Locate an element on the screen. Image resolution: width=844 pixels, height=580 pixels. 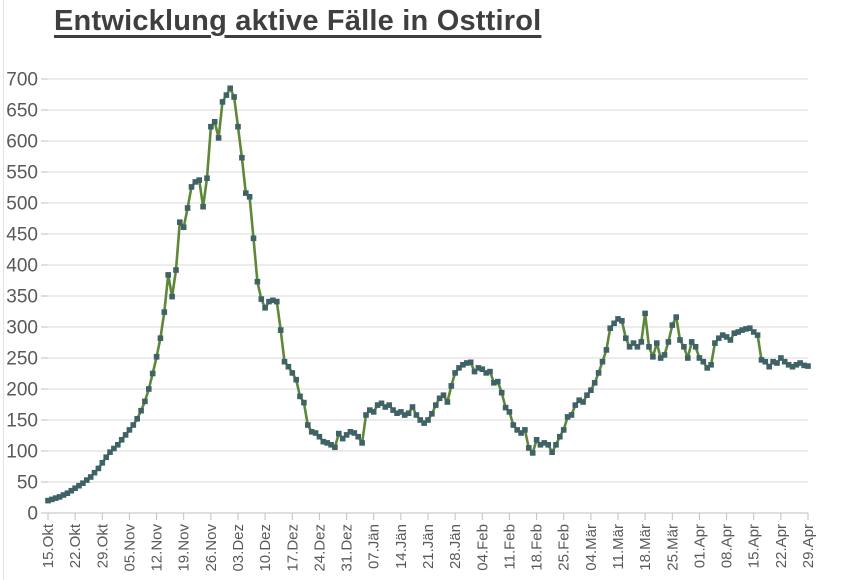
x-axis-label: 17.Dez is located at coordinates (292, 548).